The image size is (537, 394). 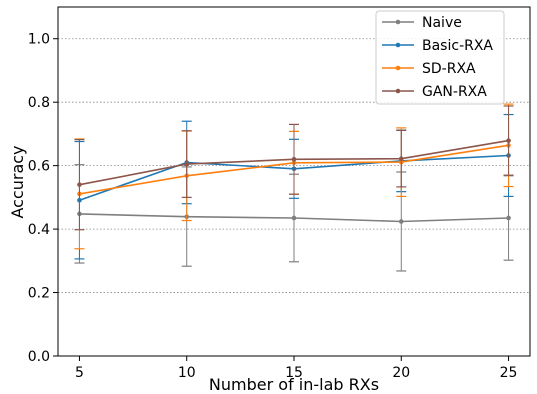 I want to click on y-tick-label: 0.2, so click(x=39, y=294).